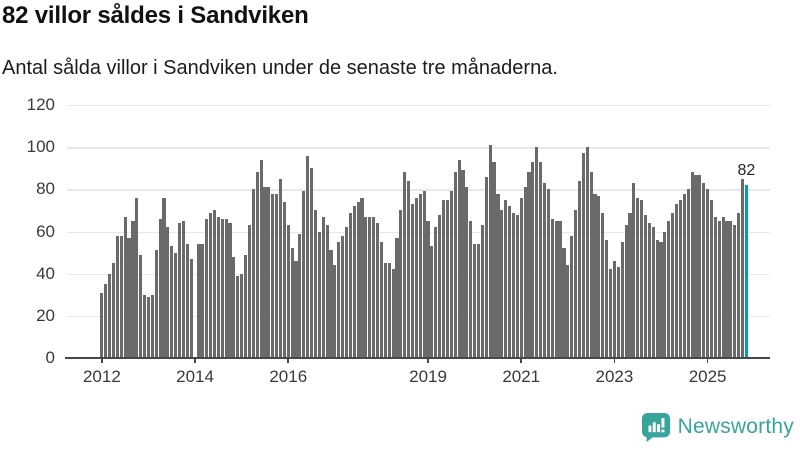 The height and width of the screenshot is (450, 800). Describe the element at coordinates (707, 376) in the screenshot. I see `x-tick-label: 2025` at that location.